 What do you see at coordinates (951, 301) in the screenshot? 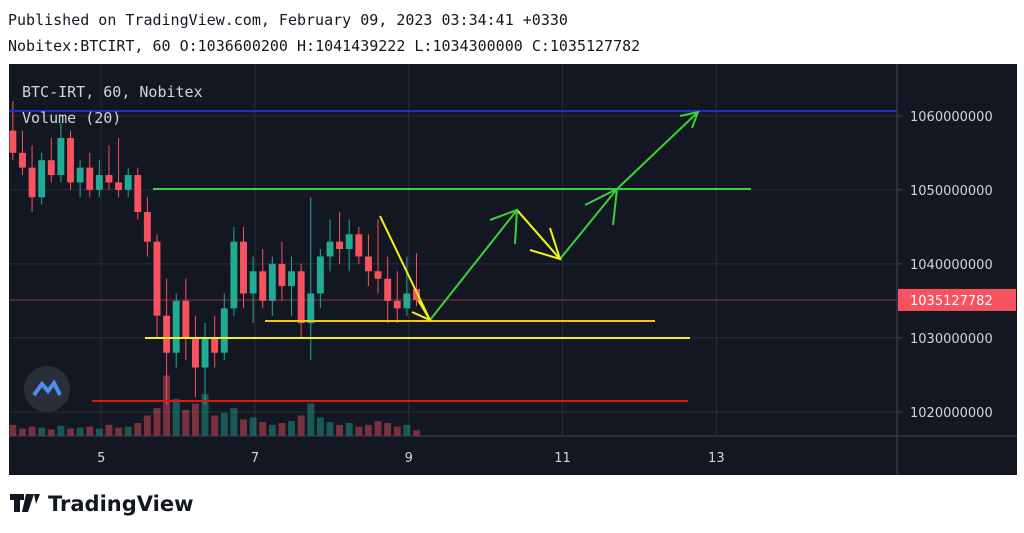
I see `last-price-label: 1035127782` at bounding box center [951, 301].